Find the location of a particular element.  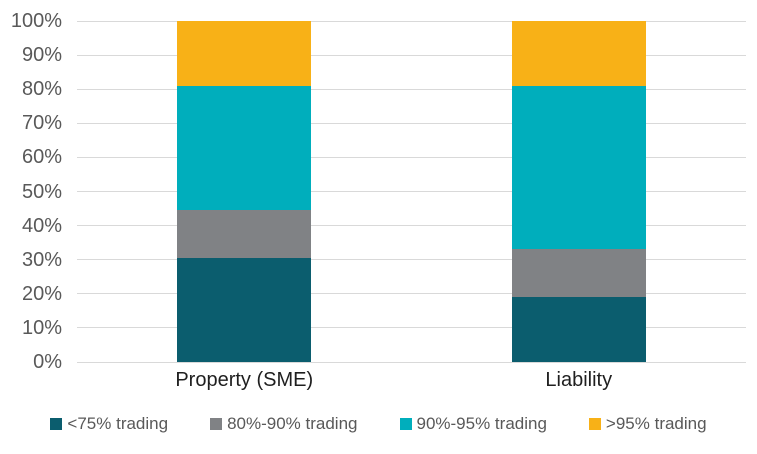

y-tick-label: 100% is located at coordinates (36, 21).